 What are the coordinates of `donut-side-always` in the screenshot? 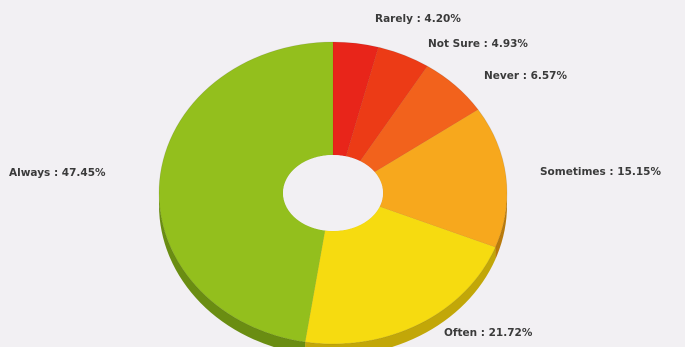 It's located at (232, 270).